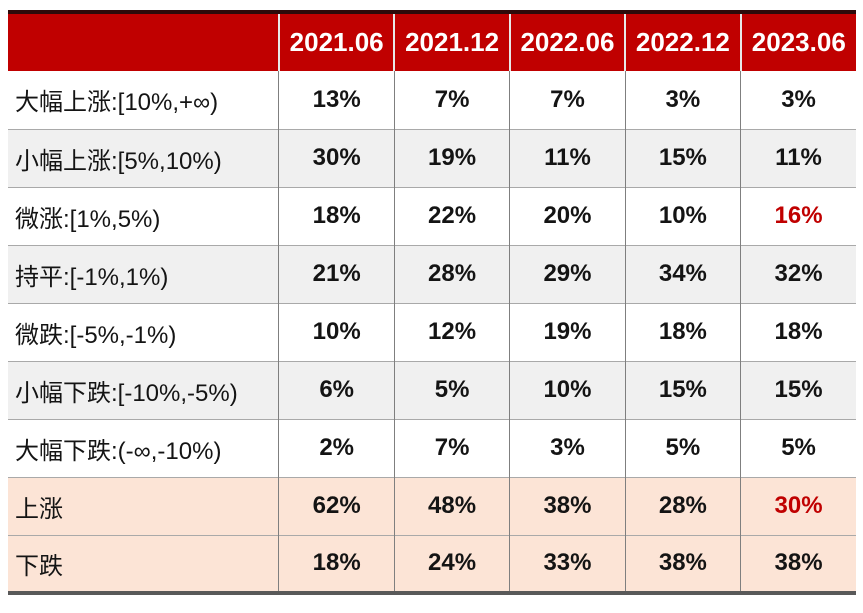  I want to click on value-cell: 29%, so click(567, 273).